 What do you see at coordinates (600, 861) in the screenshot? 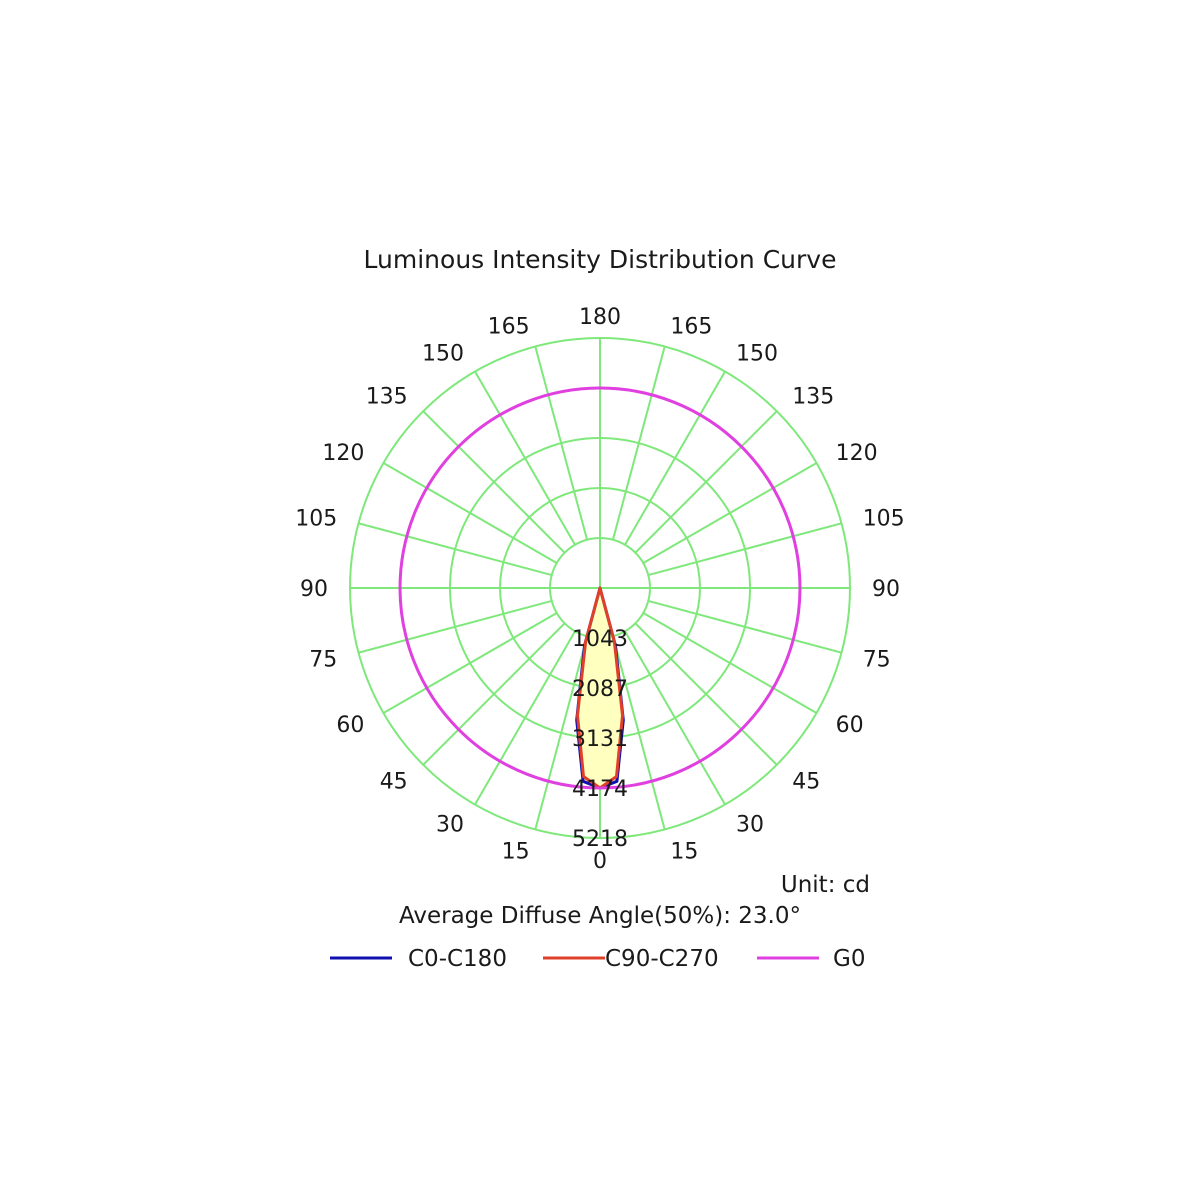
I see `angle-label: 0` at bounding box center [600, 861].